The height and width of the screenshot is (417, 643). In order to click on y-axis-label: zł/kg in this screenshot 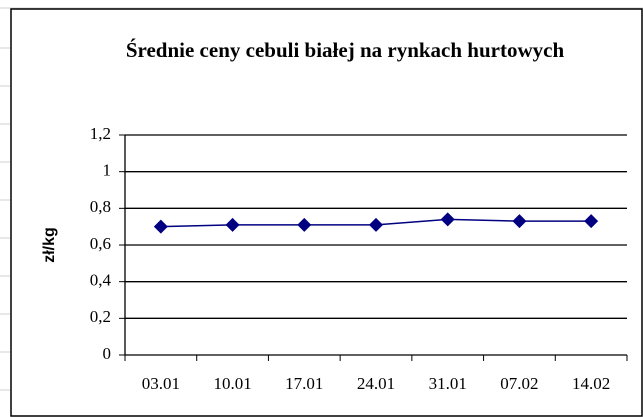, I will do `click(49, 245)`.